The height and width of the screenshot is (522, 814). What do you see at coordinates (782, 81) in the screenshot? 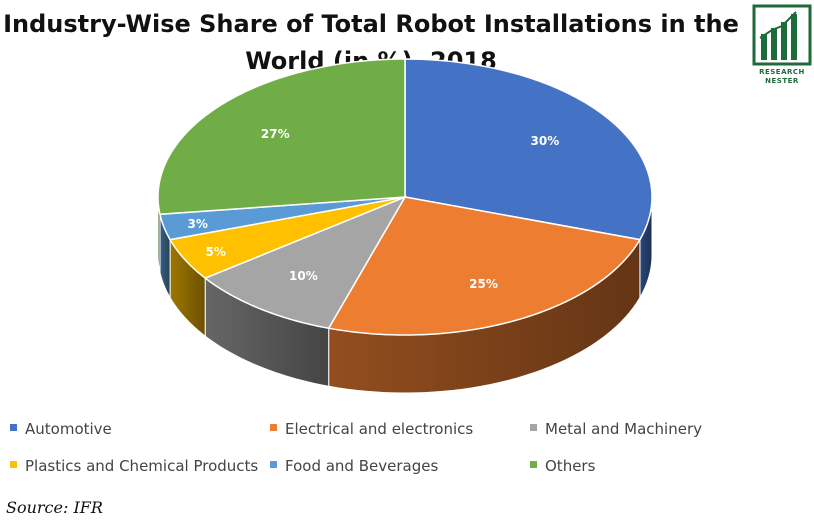
I see `logo-text-nester: NESTER` at bounding box center [782, 81].